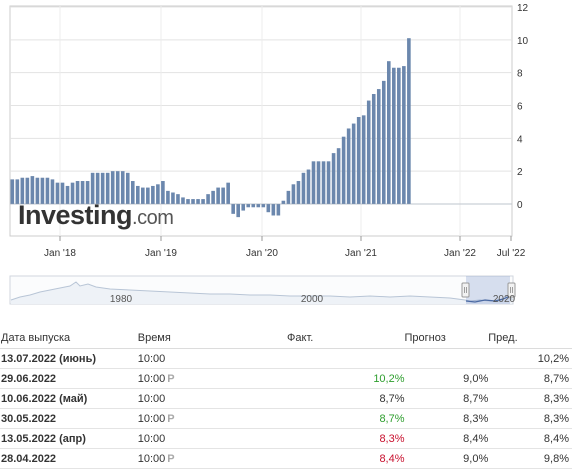  I want to click on table-row: 13.05.2022 (апр) 10:00 8,3% 8,4% 8,4%, so click(286, 438).